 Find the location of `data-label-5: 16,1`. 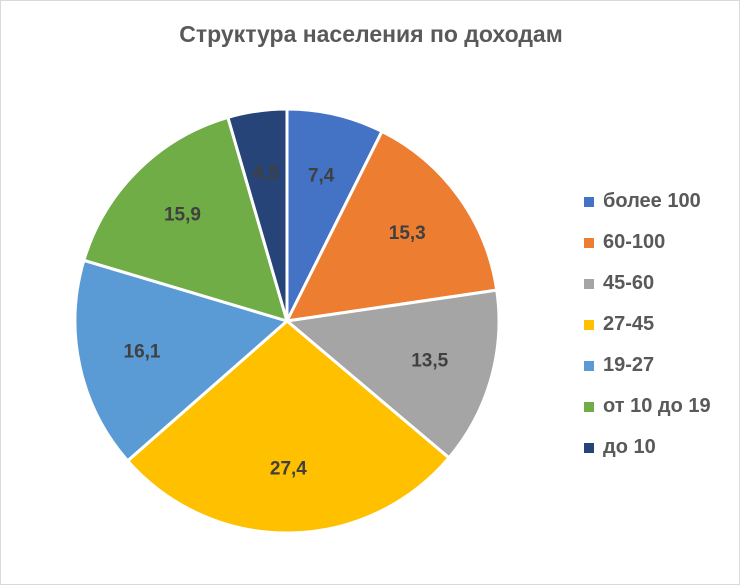

data-label-5: 16,1 is located at coordinates (142, 352).